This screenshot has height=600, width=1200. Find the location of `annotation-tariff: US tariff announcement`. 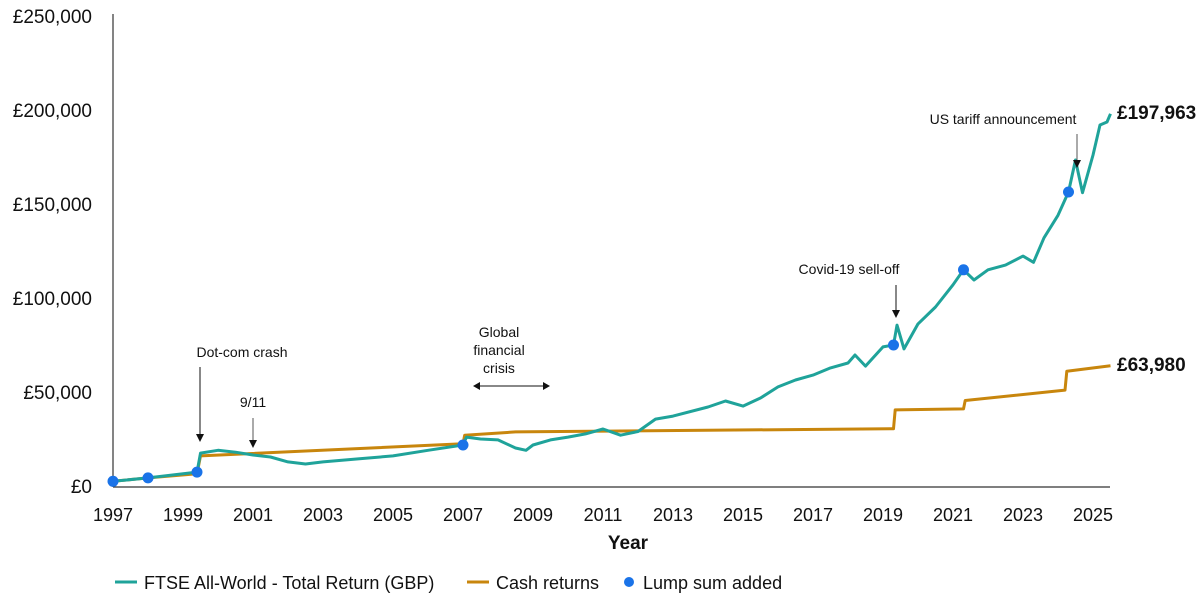

annotation-tariff: US tariff announcement is located at coordinates (1003, 119).